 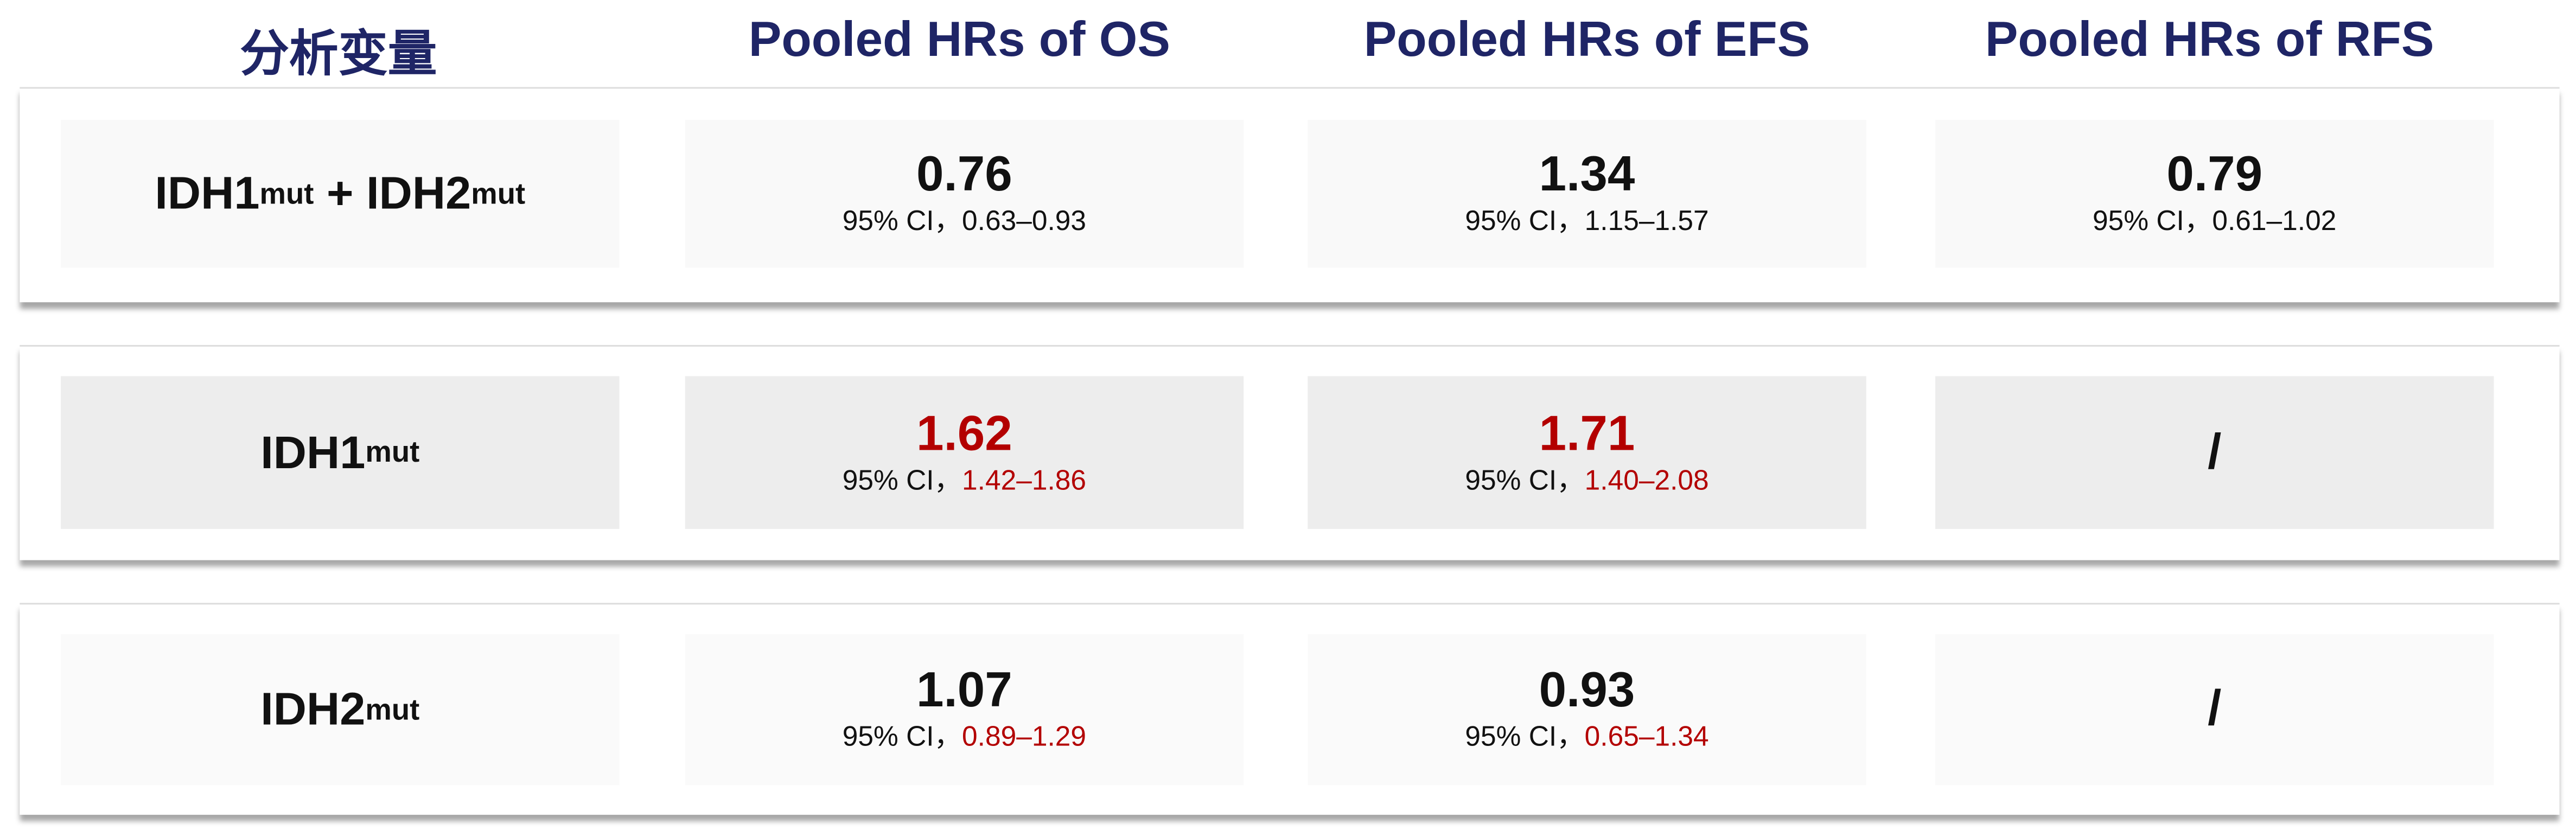 I want to click on ci-range: 1.15–1.57, so click(x=1646, y=221).